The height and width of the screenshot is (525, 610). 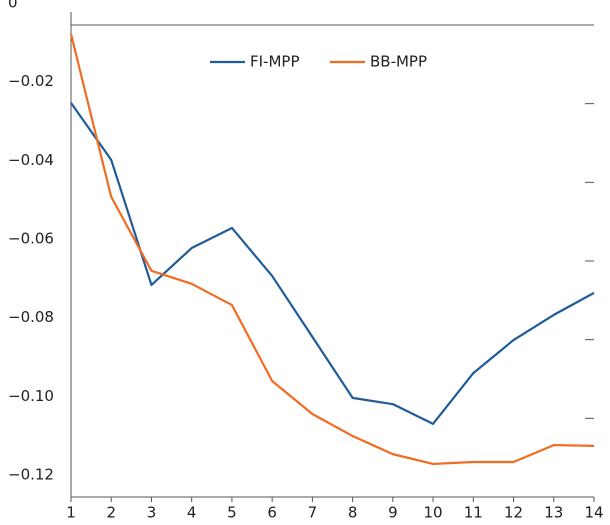 What do you see at coordinates (353, 513) in the screenshot?
I see `x-tick-label: 8` at bounding box center [353, 513].